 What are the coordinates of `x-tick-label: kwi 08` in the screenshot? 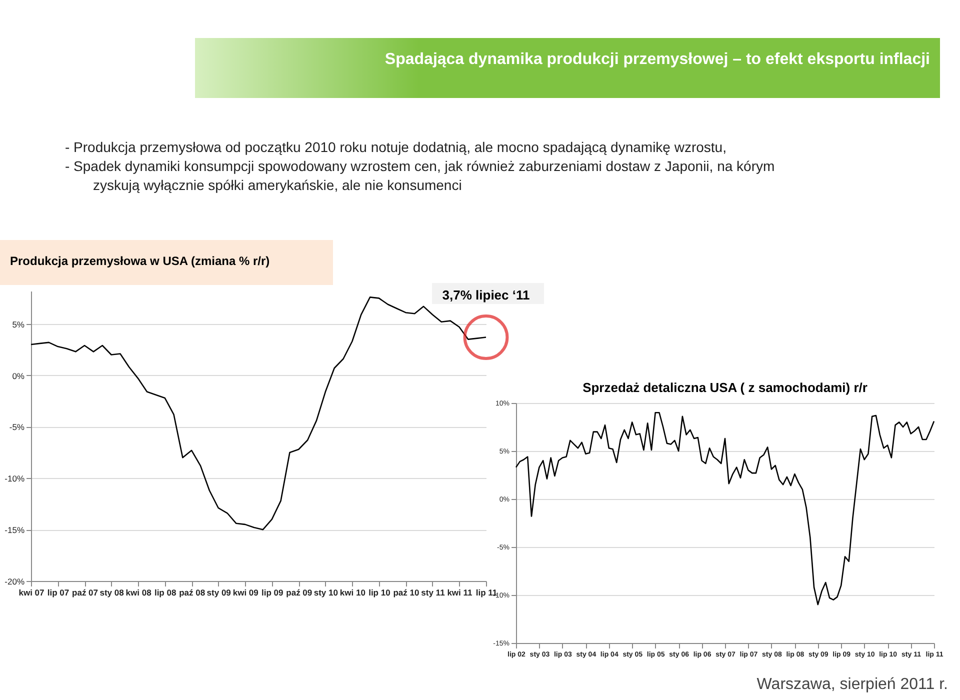 It's located at (139, 593).